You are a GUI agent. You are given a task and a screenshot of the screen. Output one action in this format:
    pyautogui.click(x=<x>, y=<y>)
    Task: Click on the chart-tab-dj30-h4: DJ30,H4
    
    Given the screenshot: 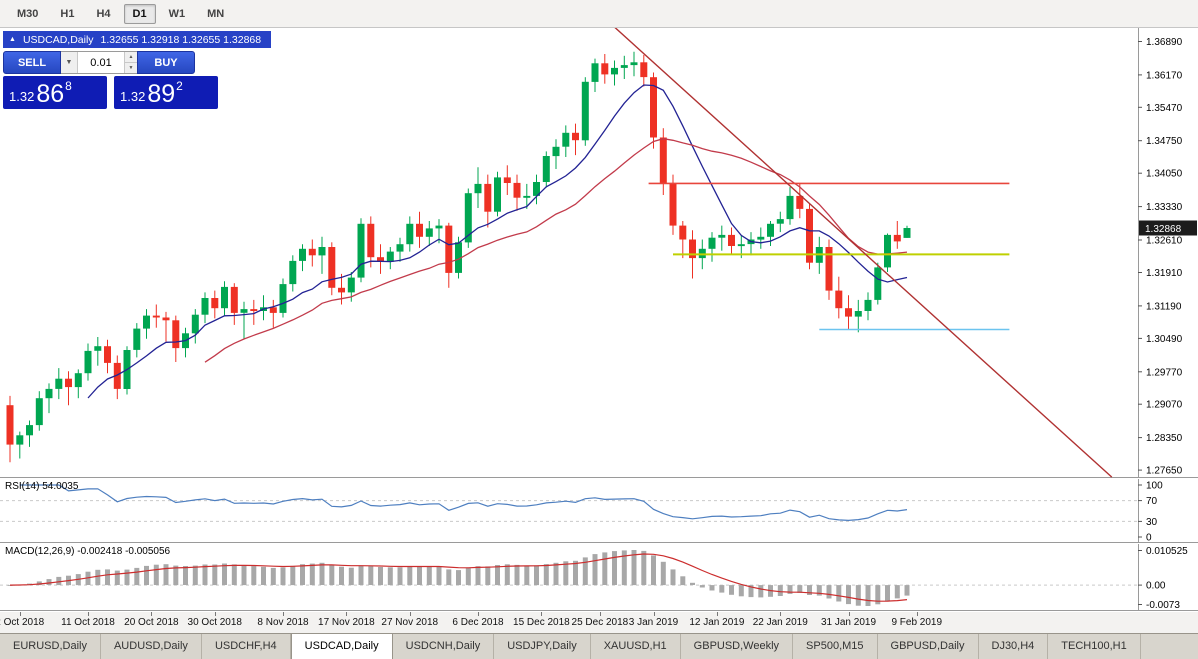 What is the action you would take?
    pyautogui.click(x=1014, y=646)
    